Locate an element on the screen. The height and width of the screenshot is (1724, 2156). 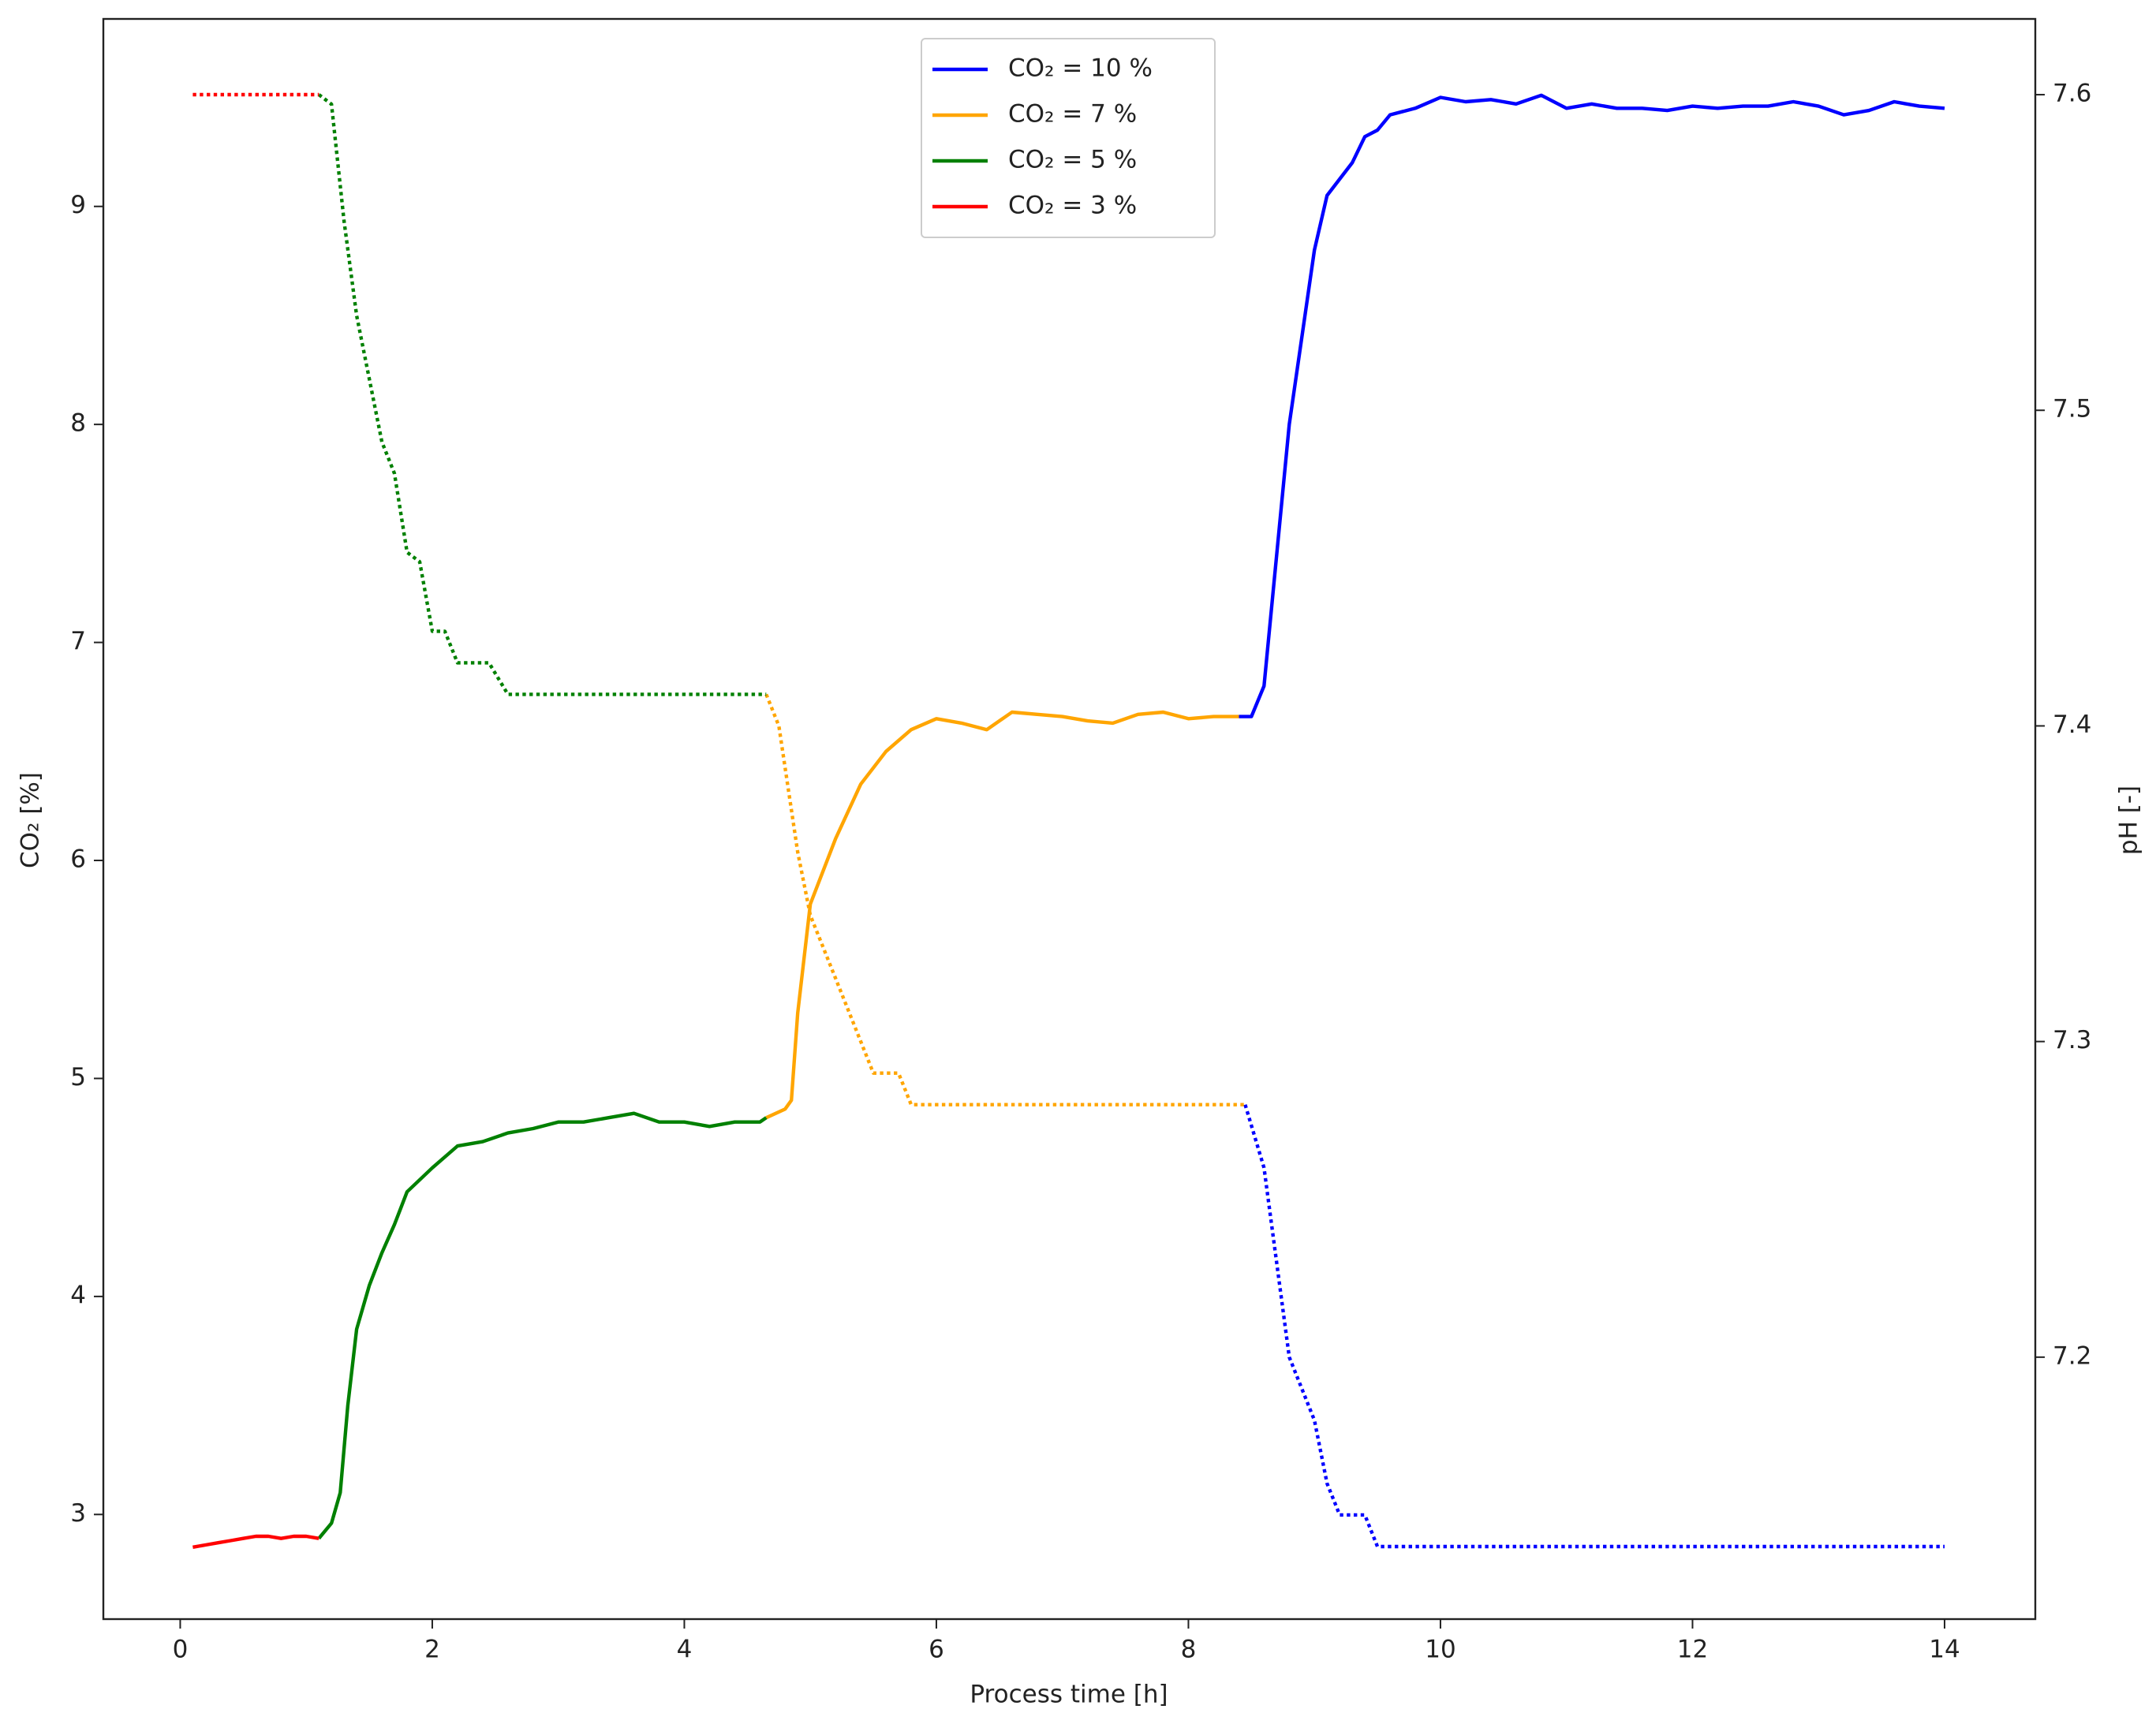
x-tick-label: 4 is located at coordinates (685, 1650).